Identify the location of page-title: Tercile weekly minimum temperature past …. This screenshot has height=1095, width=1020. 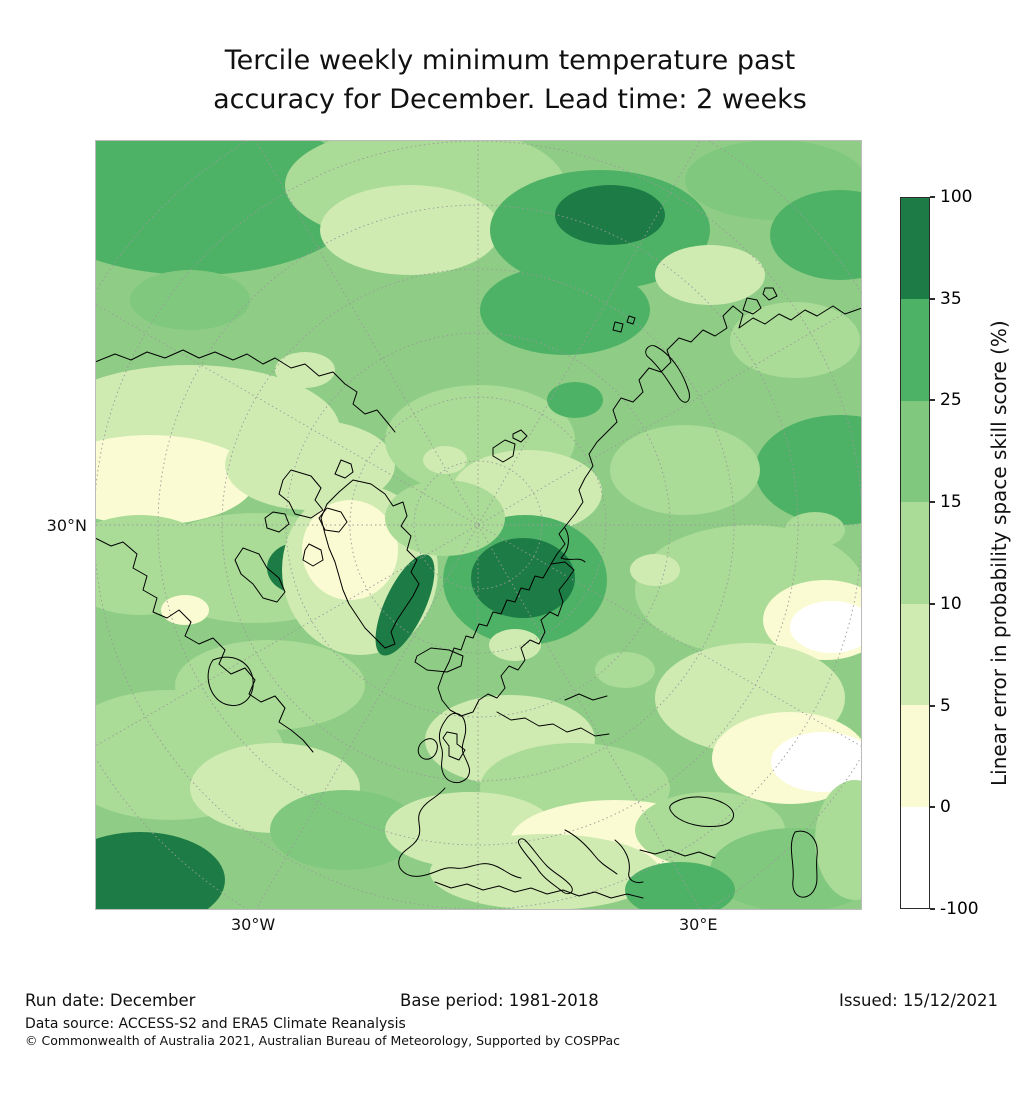
(510, 80).